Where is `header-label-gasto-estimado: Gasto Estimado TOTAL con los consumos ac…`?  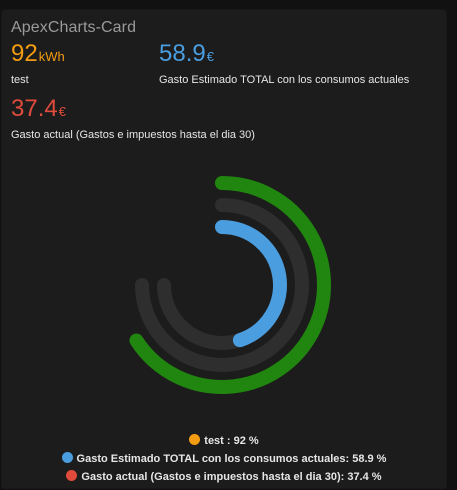
header-label-gasto-estimado: Gasto Estimado TOTAL con los consumos ac… is located at coordinates (284, 80).